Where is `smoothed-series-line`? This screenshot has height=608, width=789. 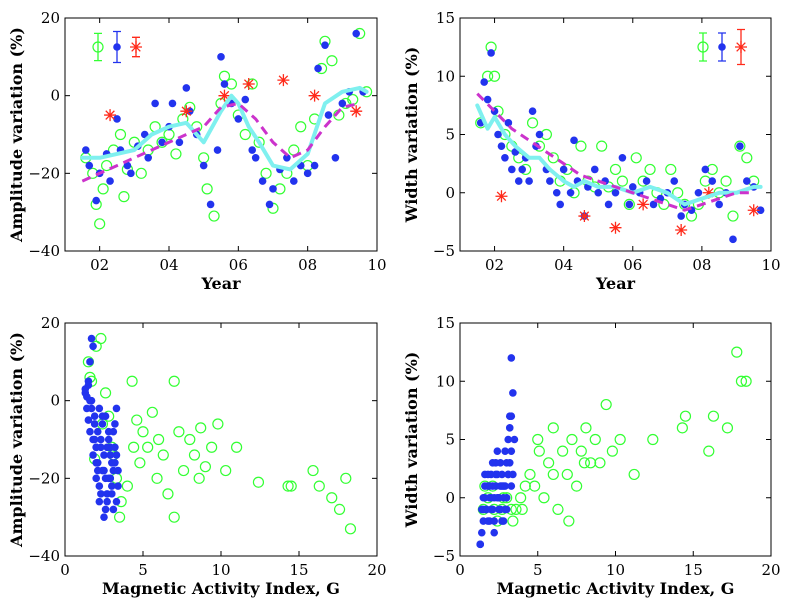 smoothed-series-line is located at coordinates (619, 155).